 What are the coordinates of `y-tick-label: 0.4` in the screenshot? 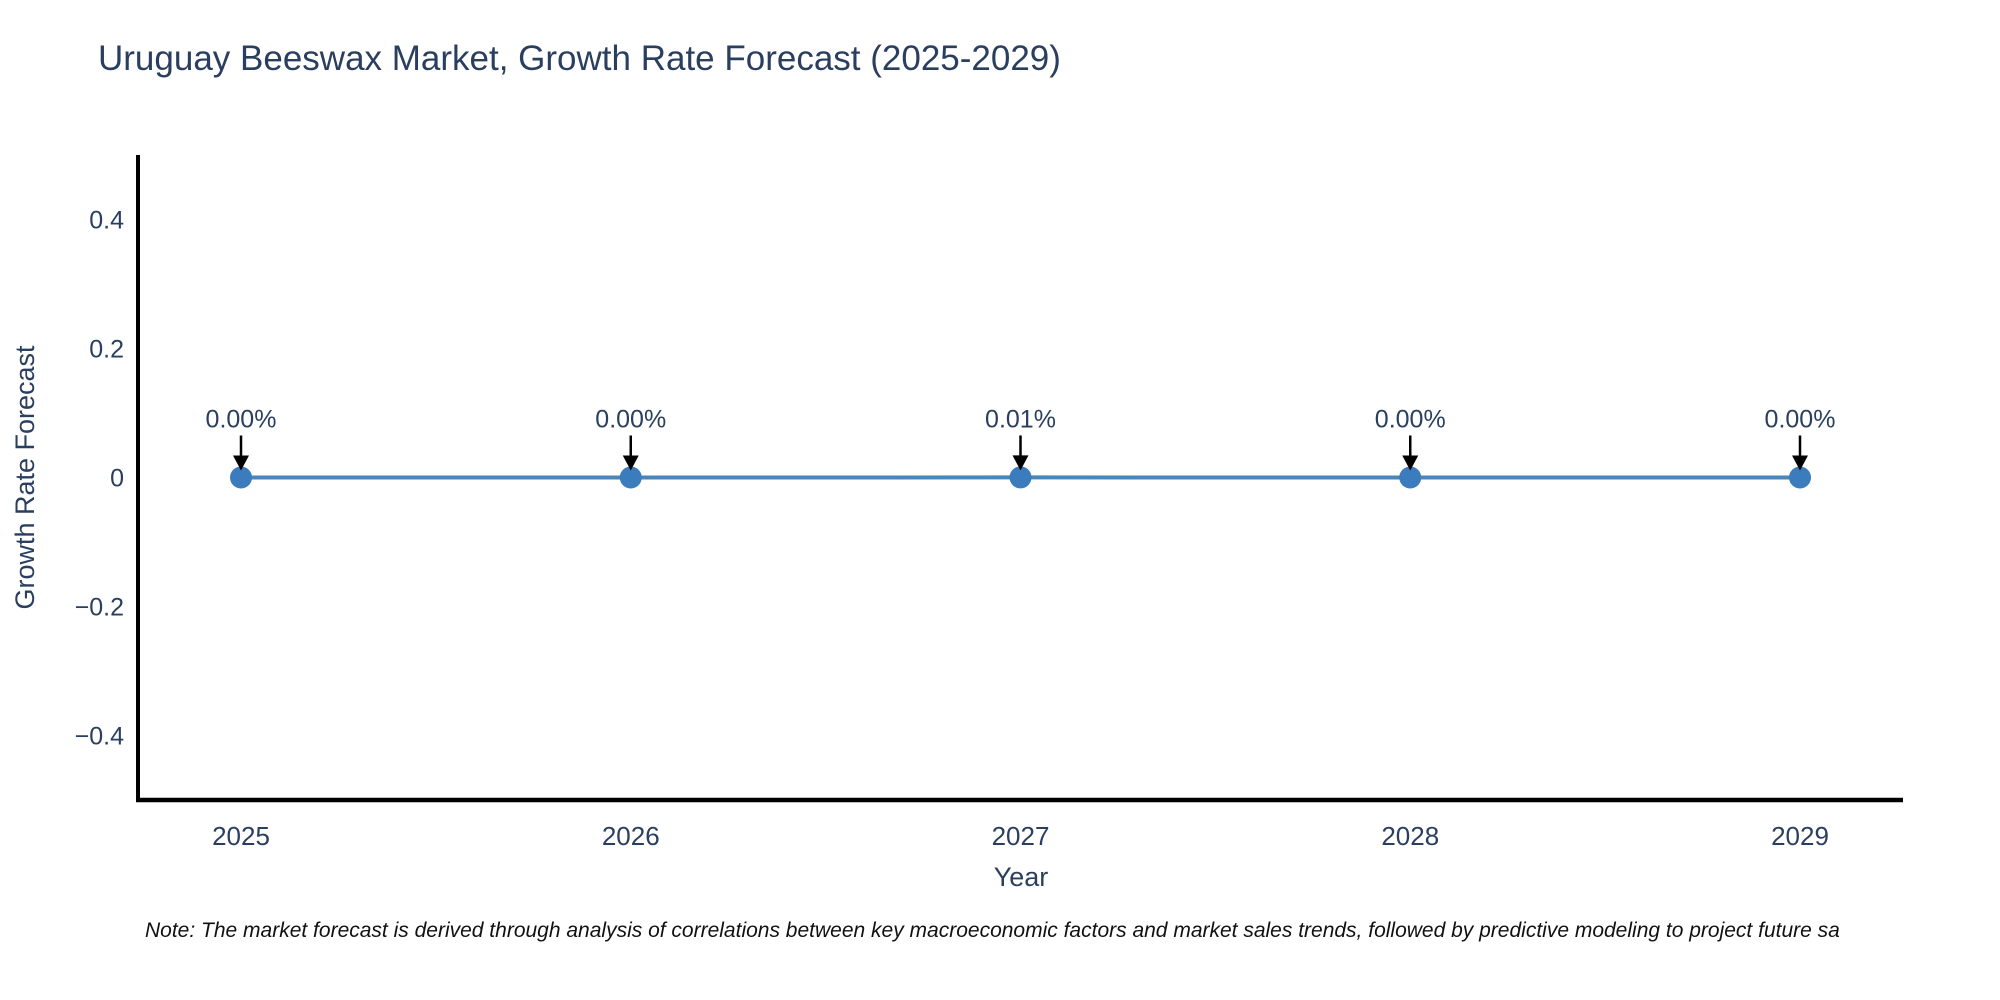 It's located at (106, 221).